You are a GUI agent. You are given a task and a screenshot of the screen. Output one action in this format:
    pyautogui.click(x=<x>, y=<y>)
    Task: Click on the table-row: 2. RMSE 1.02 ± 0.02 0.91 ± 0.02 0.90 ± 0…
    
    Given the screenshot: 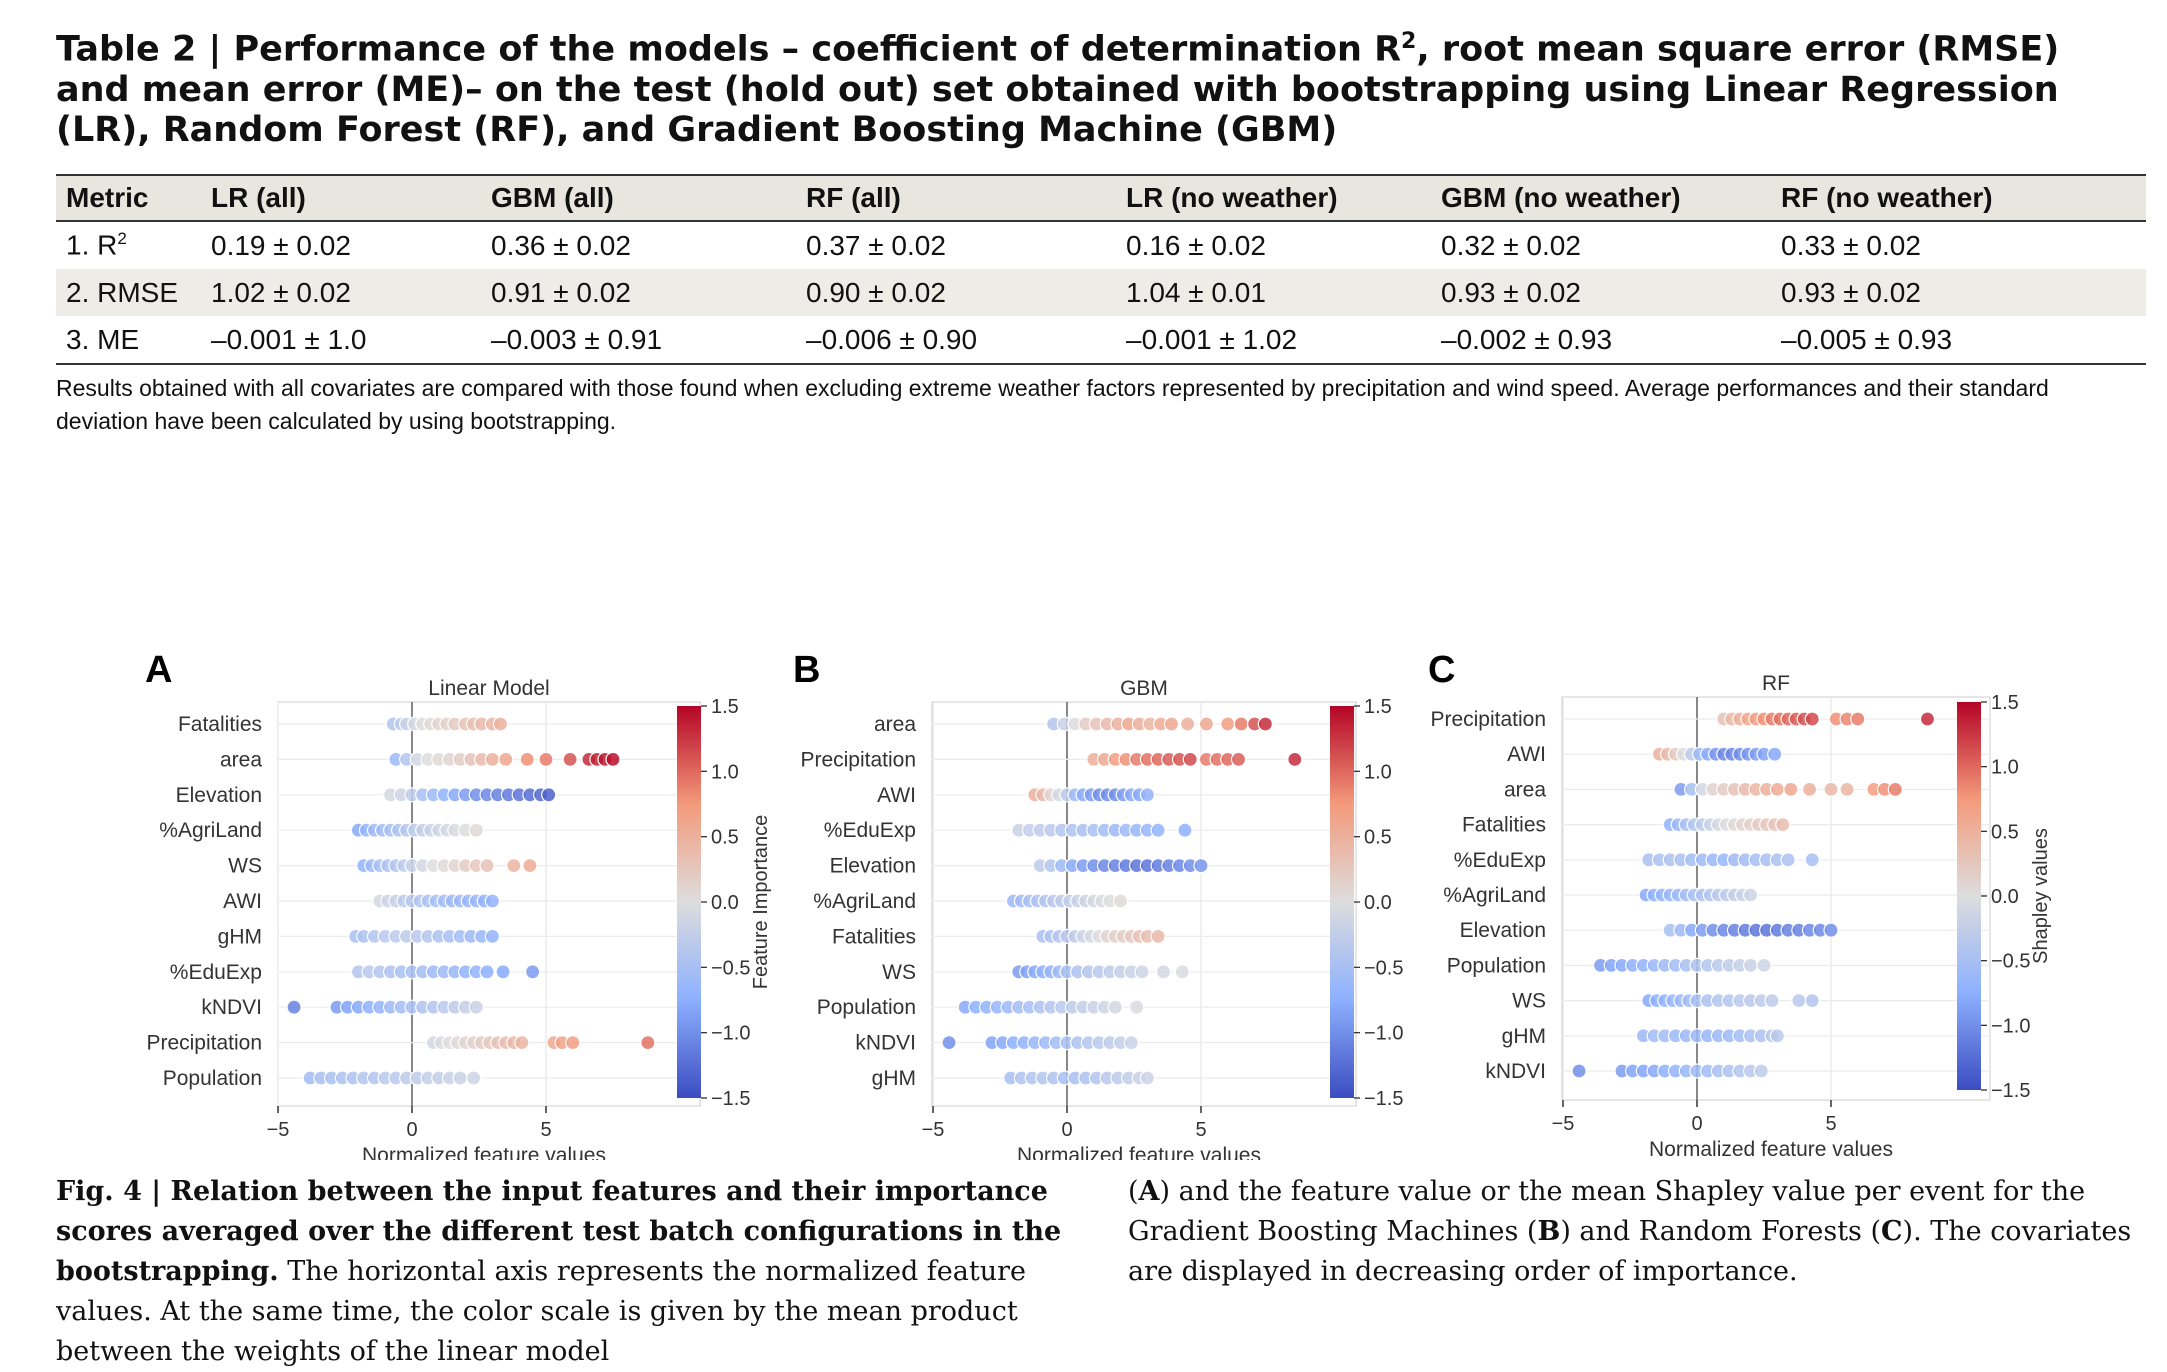 What is the action you would take?
    pyautogui.click(x=1101, y=292)
    